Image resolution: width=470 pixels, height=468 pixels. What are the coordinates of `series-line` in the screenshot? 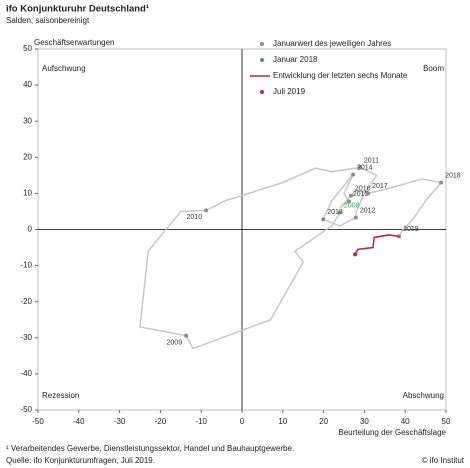 It's located at (377, 244).